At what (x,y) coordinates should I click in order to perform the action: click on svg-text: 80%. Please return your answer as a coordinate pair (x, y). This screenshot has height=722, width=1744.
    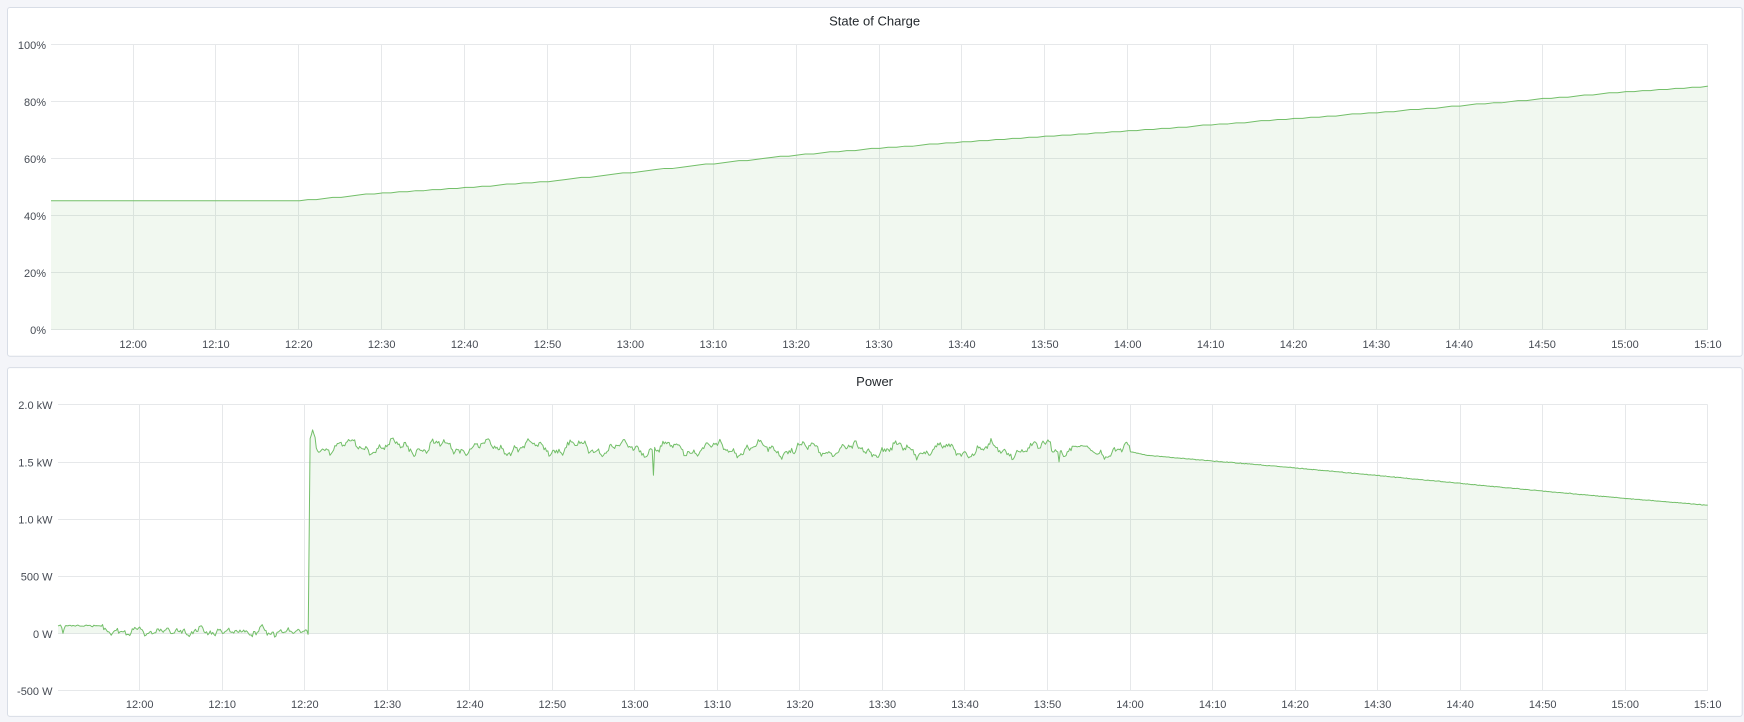
    Looking at the image, I should click on (35, 103).